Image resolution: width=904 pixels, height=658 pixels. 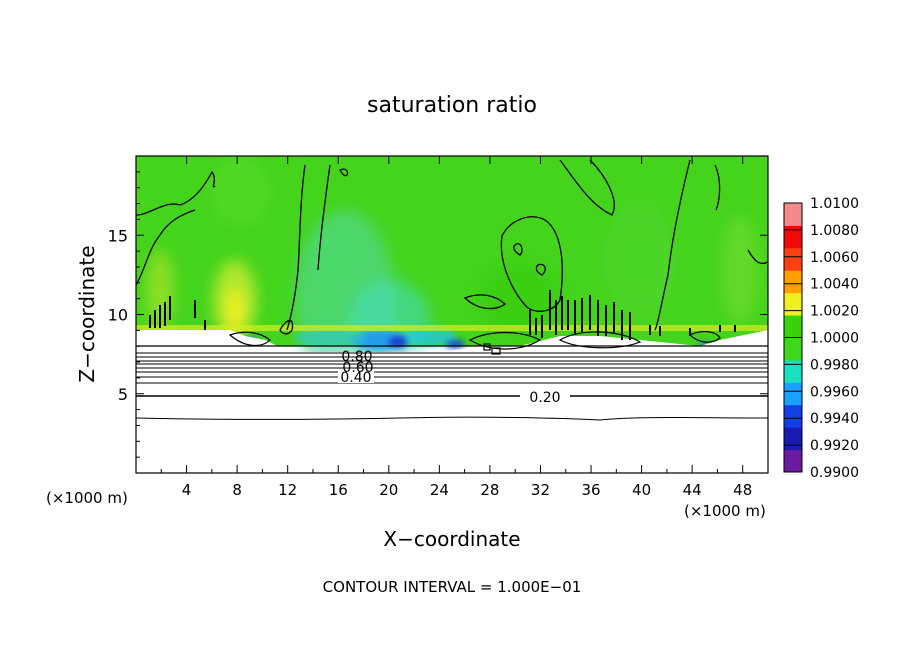 I want to click on contour-ticks, so click(x=442, y=315).